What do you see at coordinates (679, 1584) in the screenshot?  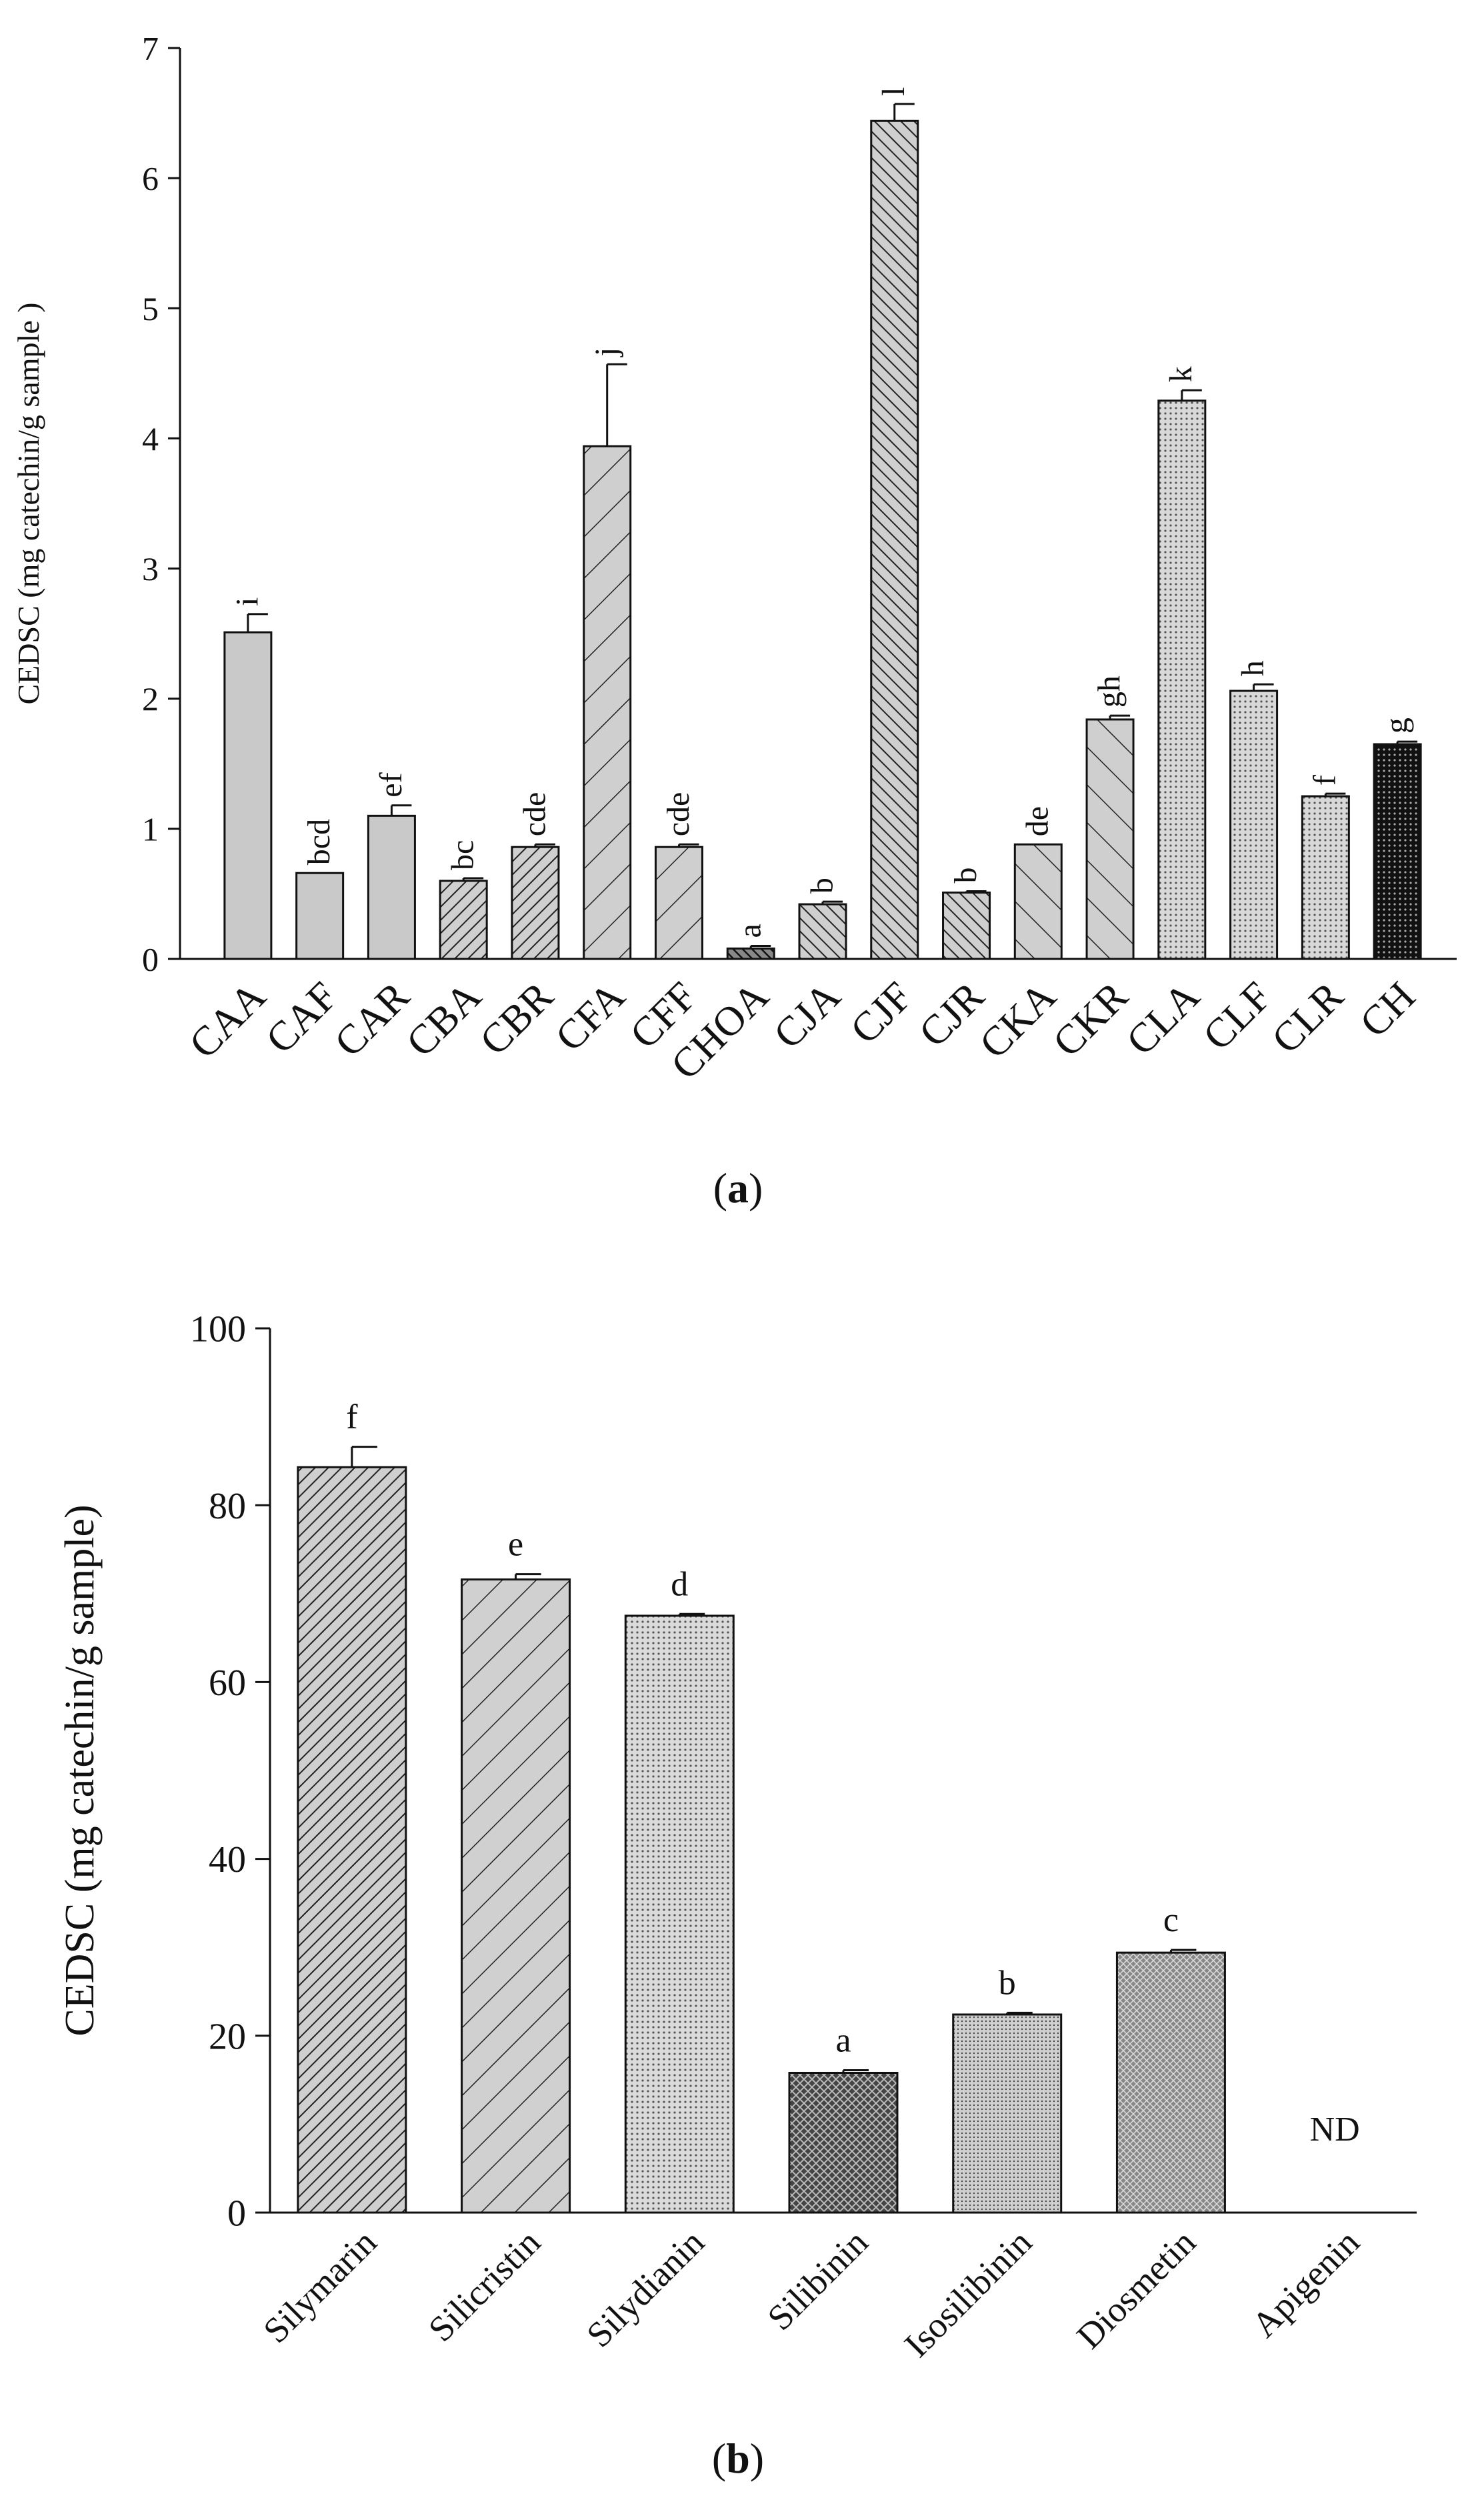 I see `significance-letter: d` at bounding box center [679, 1584].